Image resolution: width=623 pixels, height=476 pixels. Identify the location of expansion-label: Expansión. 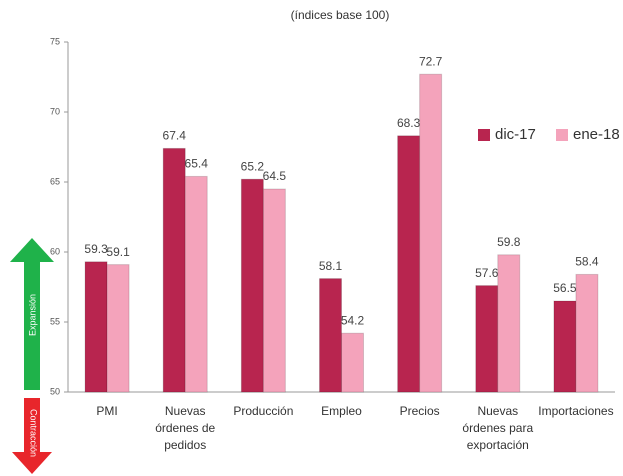
(32, 315).